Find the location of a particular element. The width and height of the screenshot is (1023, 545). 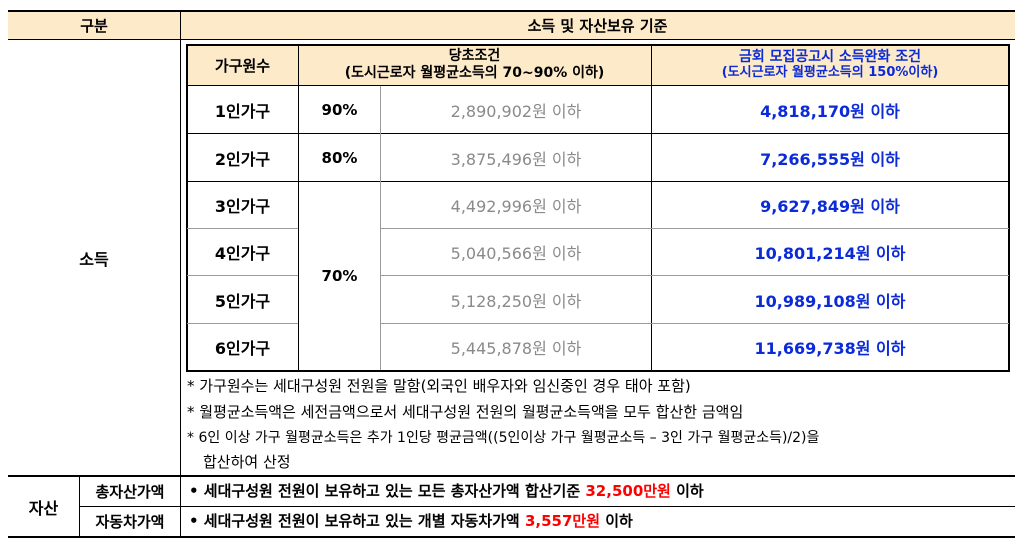

relaxed-value: 4,818,170원 이하 is located at coordinates (830, 111).